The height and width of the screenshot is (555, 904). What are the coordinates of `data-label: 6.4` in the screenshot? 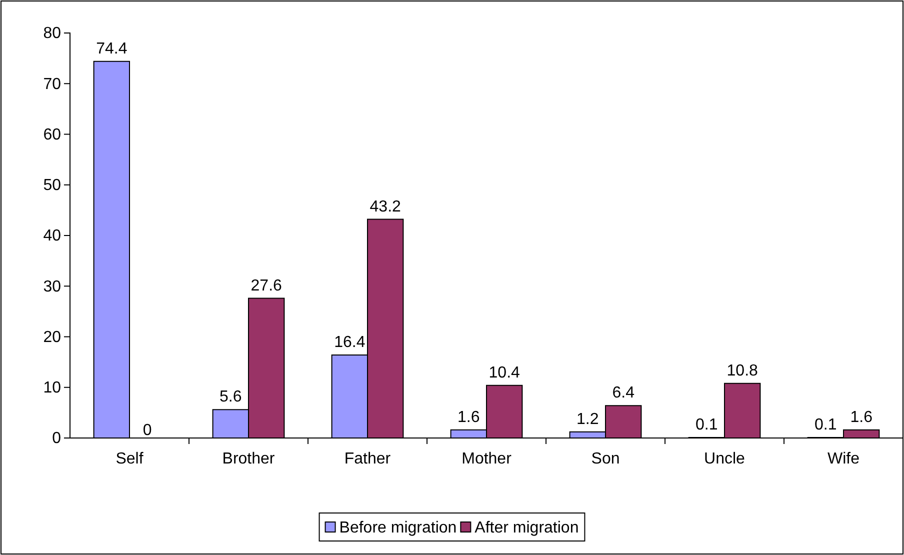 It's located at (623, 393).